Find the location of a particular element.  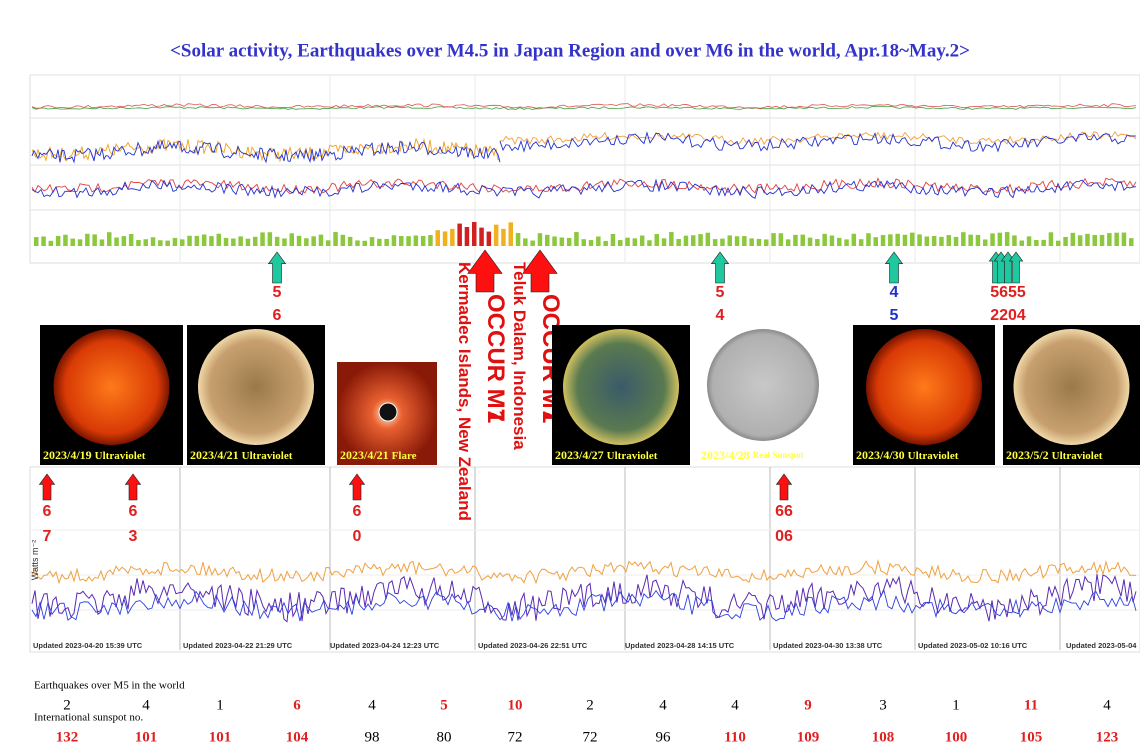

earthquake-count: 2 is located at coordinates (590, 705).